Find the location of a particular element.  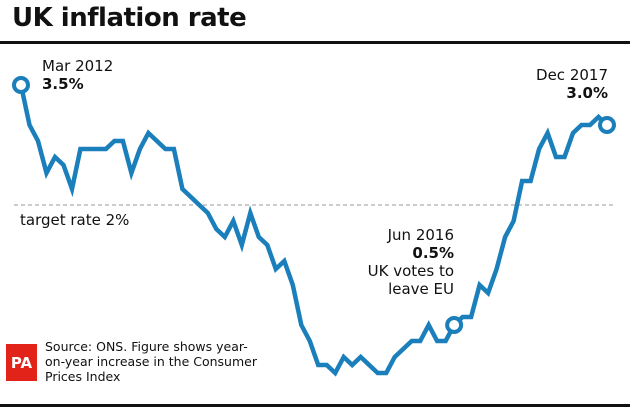

chart-title: UK inflation rate is located at coordinates (129, 18).